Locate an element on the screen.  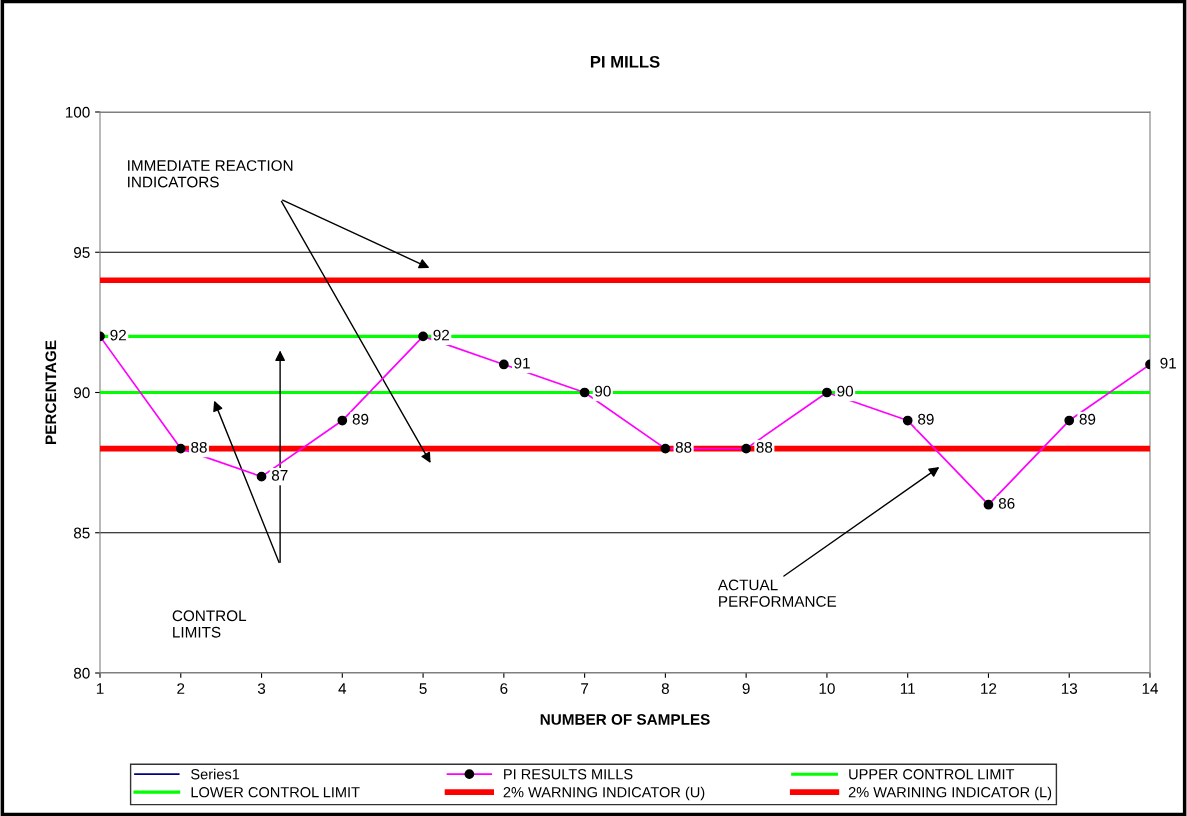
x-tick-label: 7 is located at coordinates (585, 688).